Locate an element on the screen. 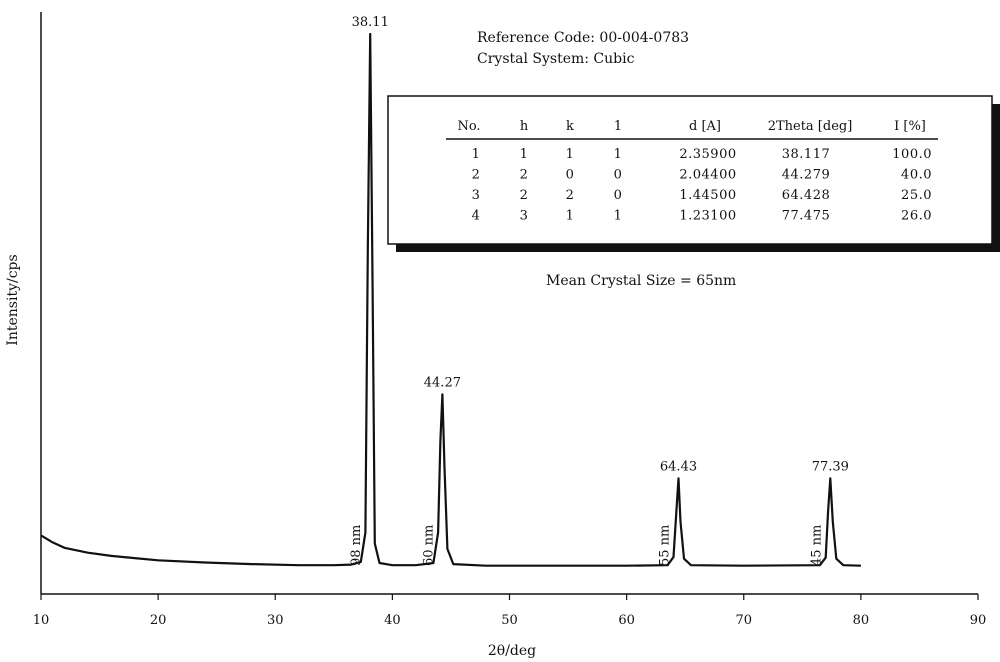 This screenshot has height=662, width=1000. reference-table-box is located at coordinates (690, 170).